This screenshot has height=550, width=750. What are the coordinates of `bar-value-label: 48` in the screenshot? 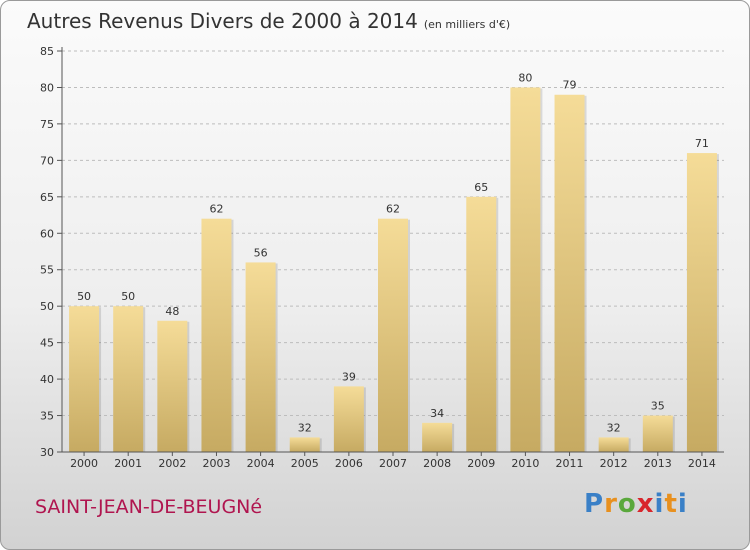 It's located at (172, 311).